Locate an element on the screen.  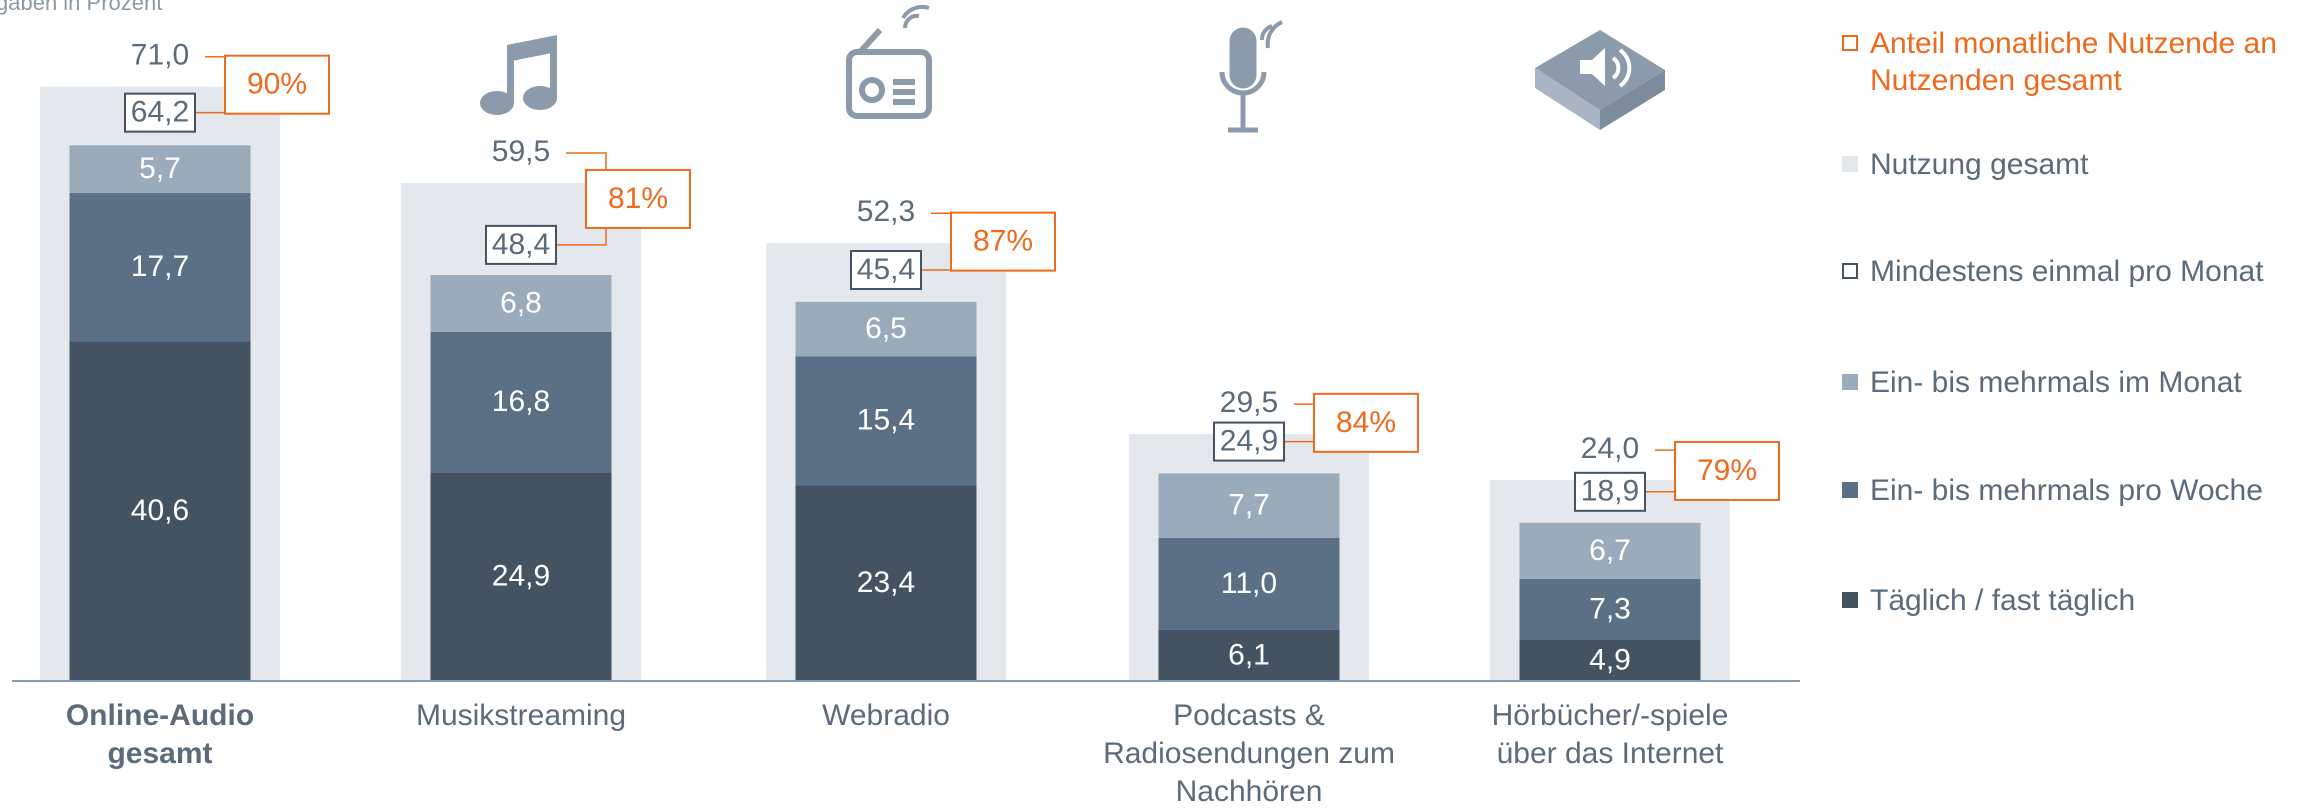
value-label: 4,9 is located at coordinates (1610, 659).